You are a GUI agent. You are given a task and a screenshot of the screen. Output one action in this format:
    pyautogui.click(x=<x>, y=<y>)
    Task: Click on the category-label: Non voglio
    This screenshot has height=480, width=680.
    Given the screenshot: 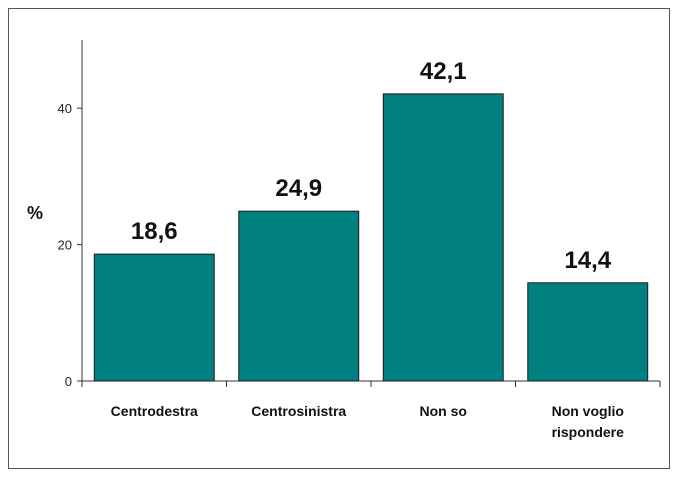 What is the action you would take?
    pyautogui.click(x=588, y=411)
    